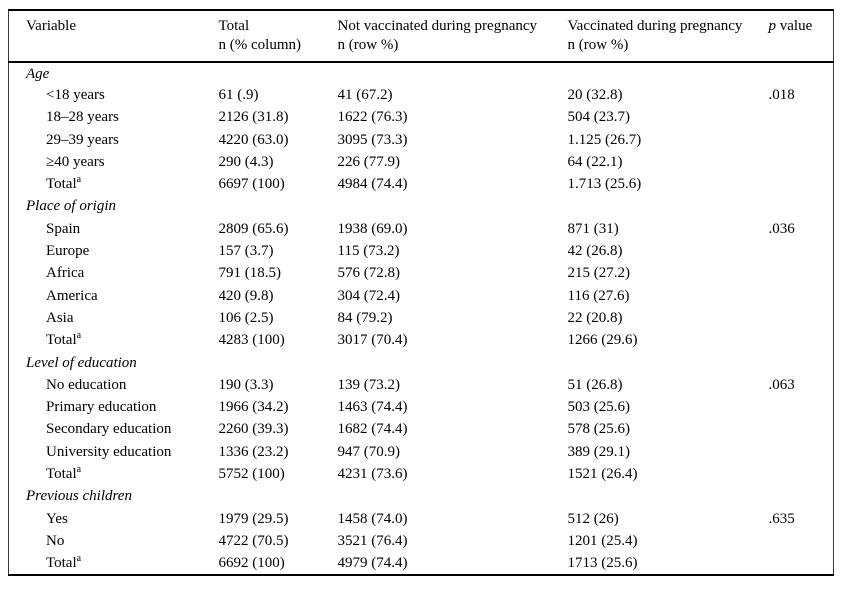 This screenshot has width=842, height=593. Describe the element at coordinates (368, 45) in the screenshot. I see `column-header-not-vaccinated-line2: n (row %)` at that location.